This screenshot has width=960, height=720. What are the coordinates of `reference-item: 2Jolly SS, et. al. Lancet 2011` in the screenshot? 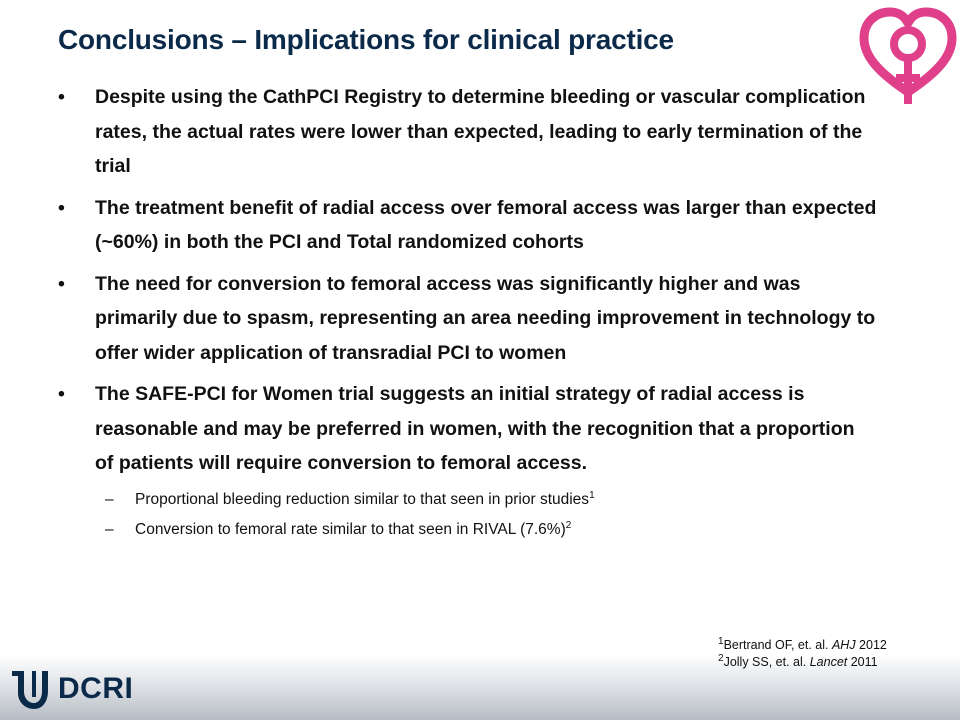 It's located at (802, 661).